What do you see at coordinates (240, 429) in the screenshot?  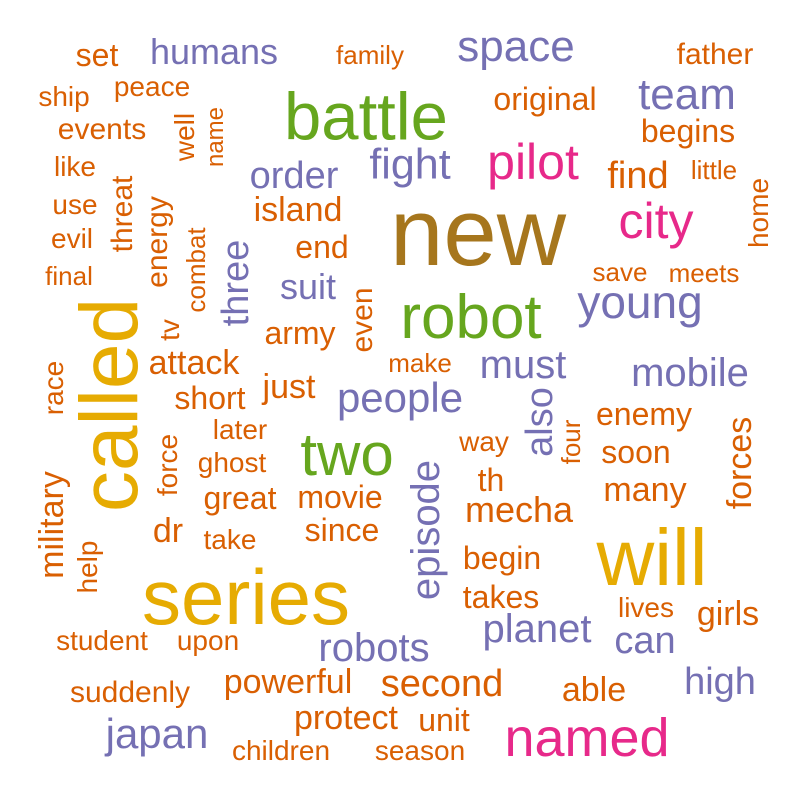 I see `word-later: later` at bounding box center [240, 429].